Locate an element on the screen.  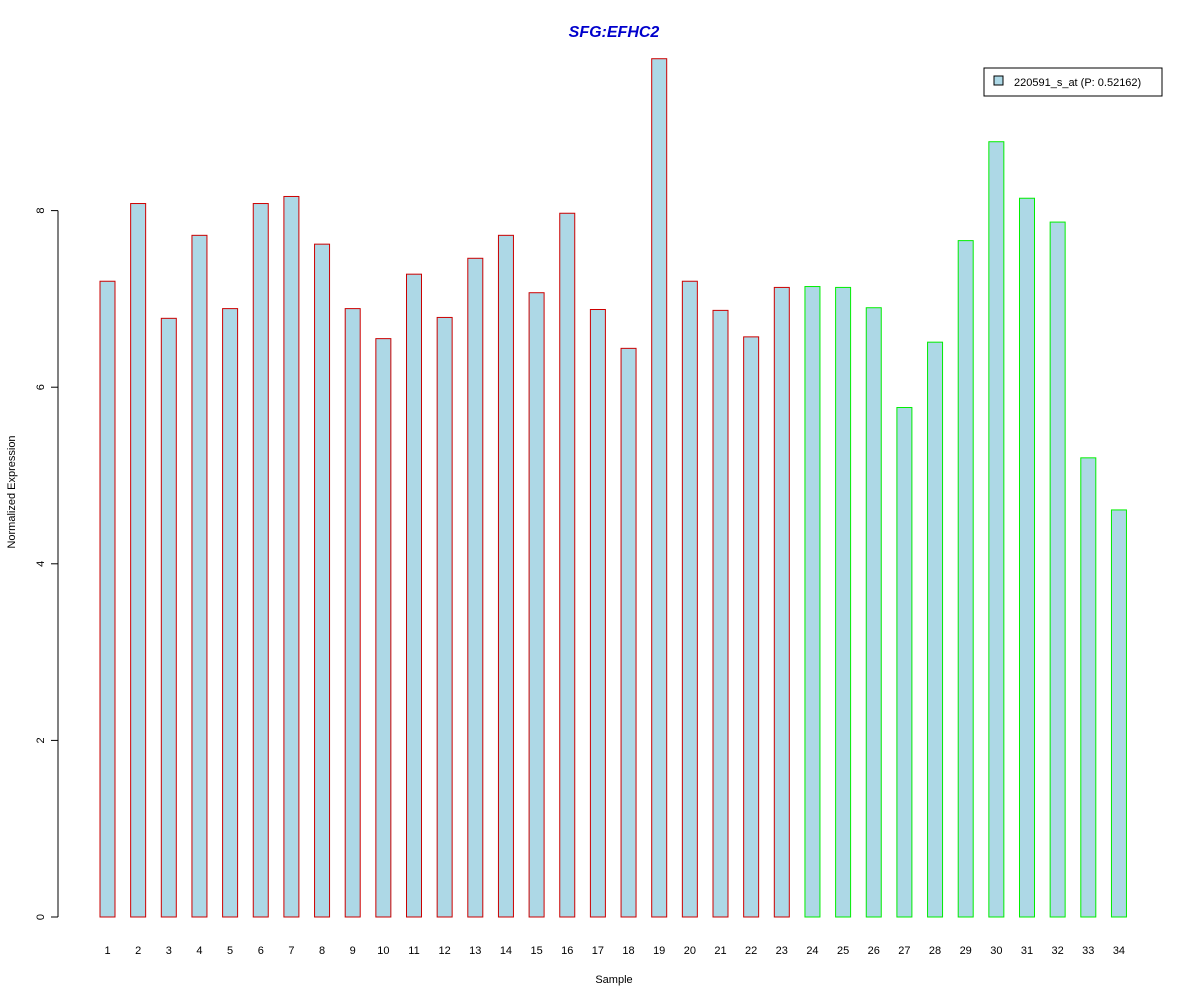
x-tick-label: 8 is located at coordinates (322, 951).